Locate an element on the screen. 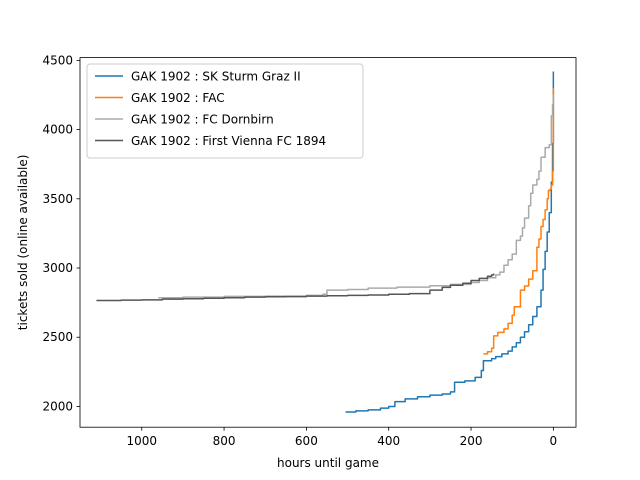 The width and height of the screenshot is (640, 480). legend-label-4: GAK 1902 : First Vienna FC 1894 is located at coordinates (228, 141).